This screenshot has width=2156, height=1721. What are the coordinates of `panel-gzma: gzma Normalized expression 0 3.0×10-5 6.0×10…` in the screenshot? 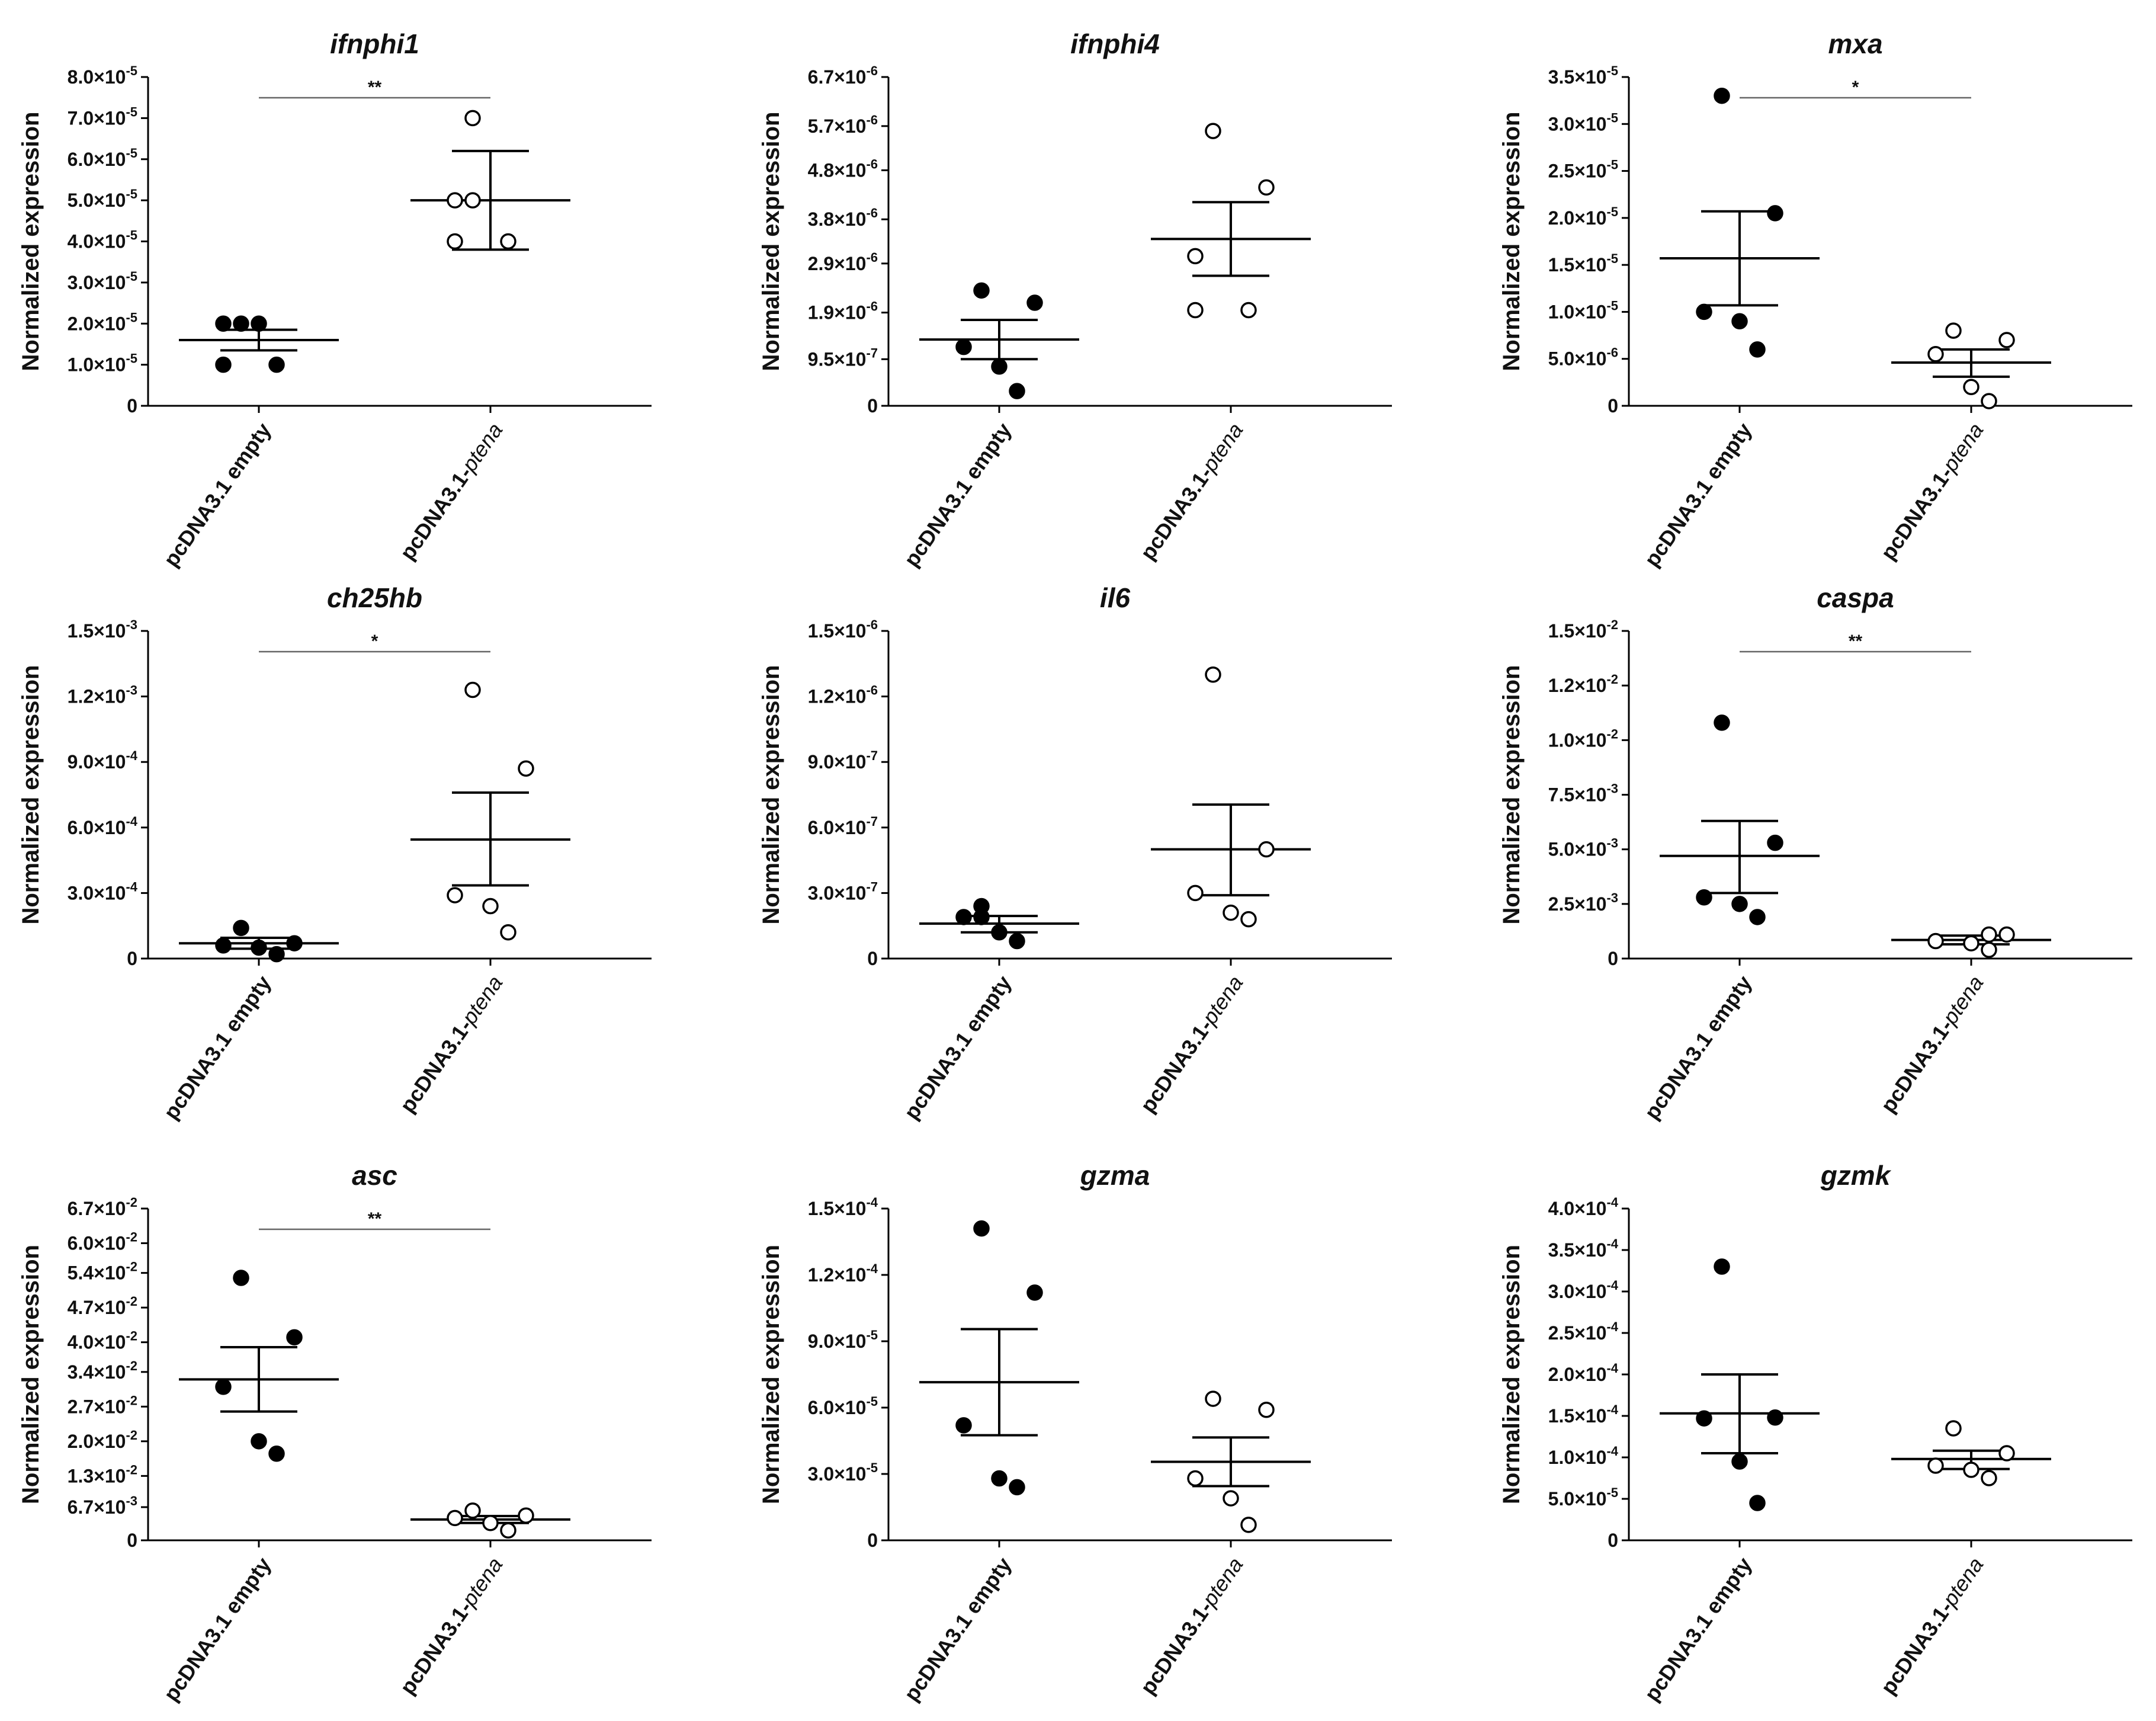 It's located at (1075, 1433).